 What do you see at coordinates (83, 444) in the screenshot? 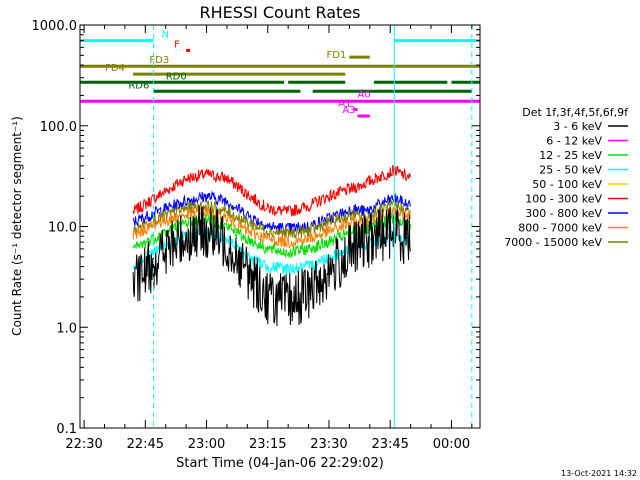
I see `x-tick-label: 22:30` at bounding box center [83, 444].